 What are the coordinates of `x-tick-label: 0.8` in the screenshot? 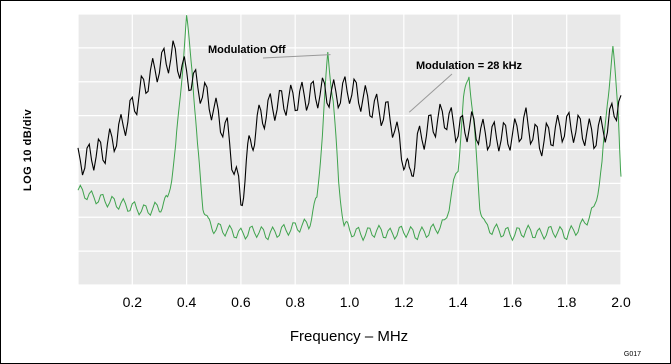 It's located at (295, 302).